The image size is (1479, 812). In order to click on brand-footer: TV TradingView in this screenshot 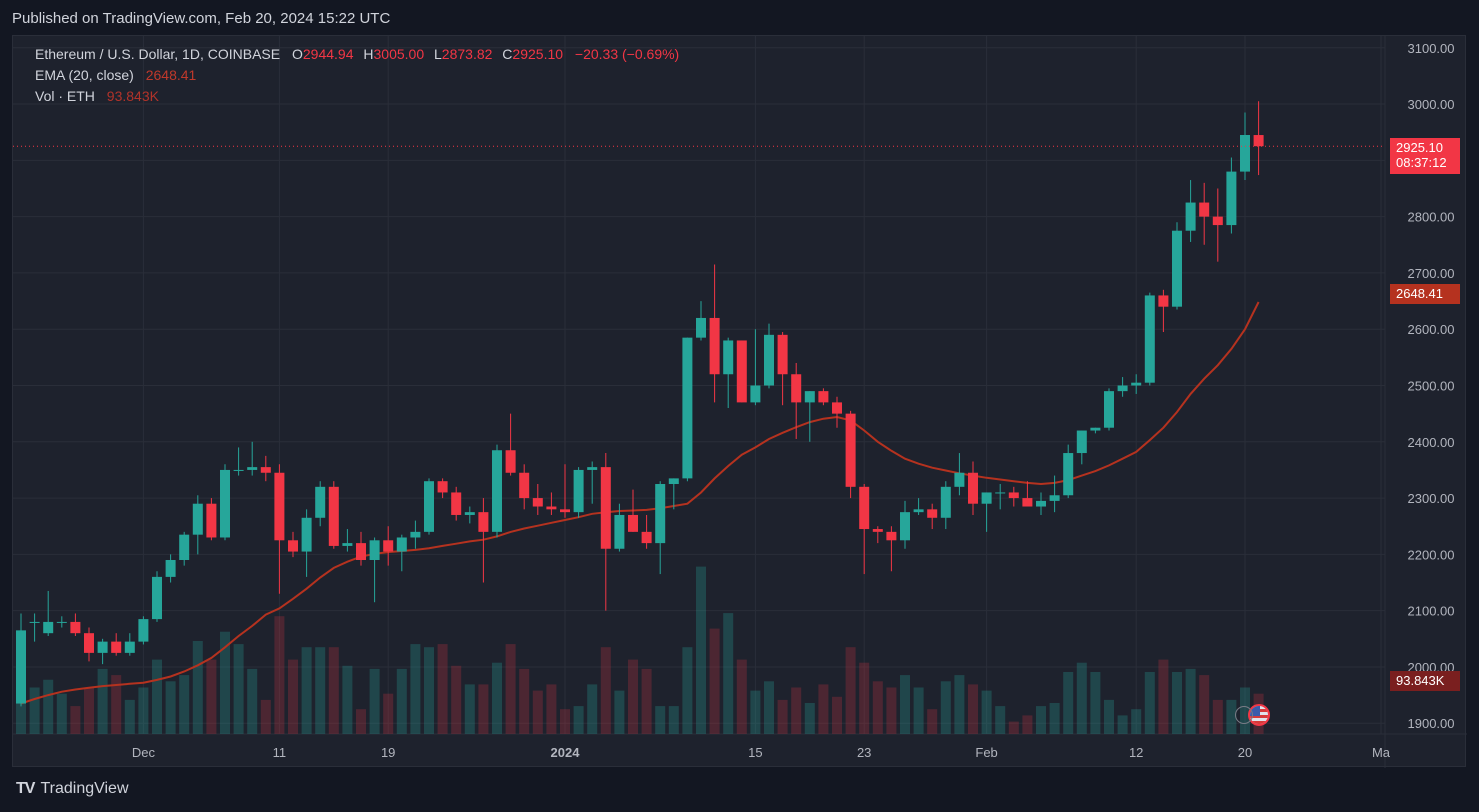, I will do `click(72, 789)`.